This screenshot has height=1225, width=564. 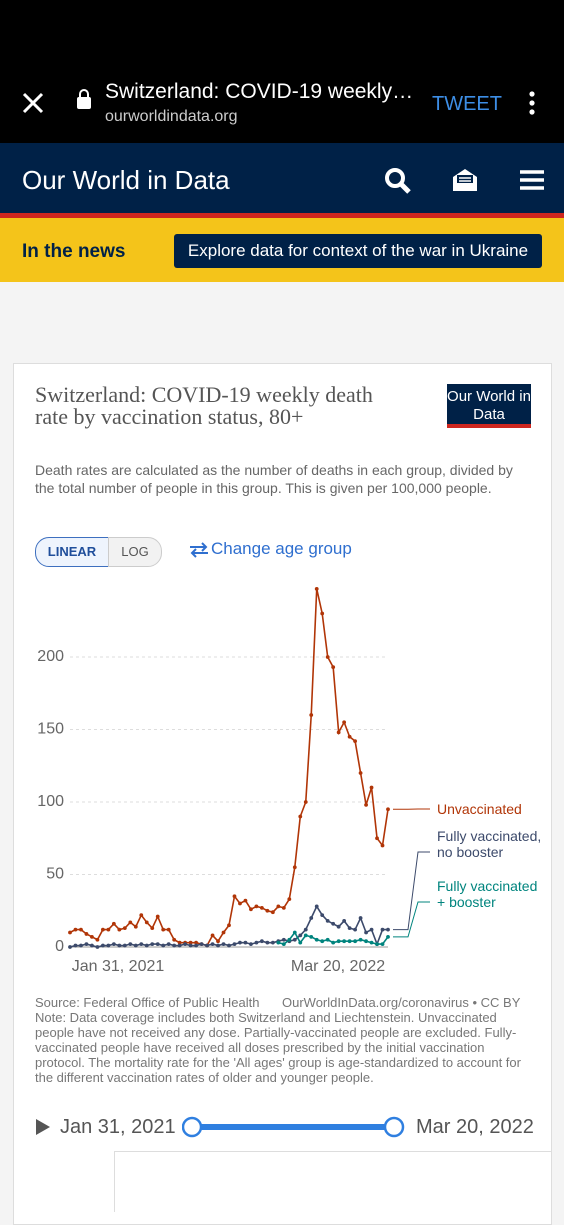 What do you see at coordinates (492, 844) in the screenshot?
I see `legend-label: Fully vaccinated, no booster` at bounding box center [492, 844].